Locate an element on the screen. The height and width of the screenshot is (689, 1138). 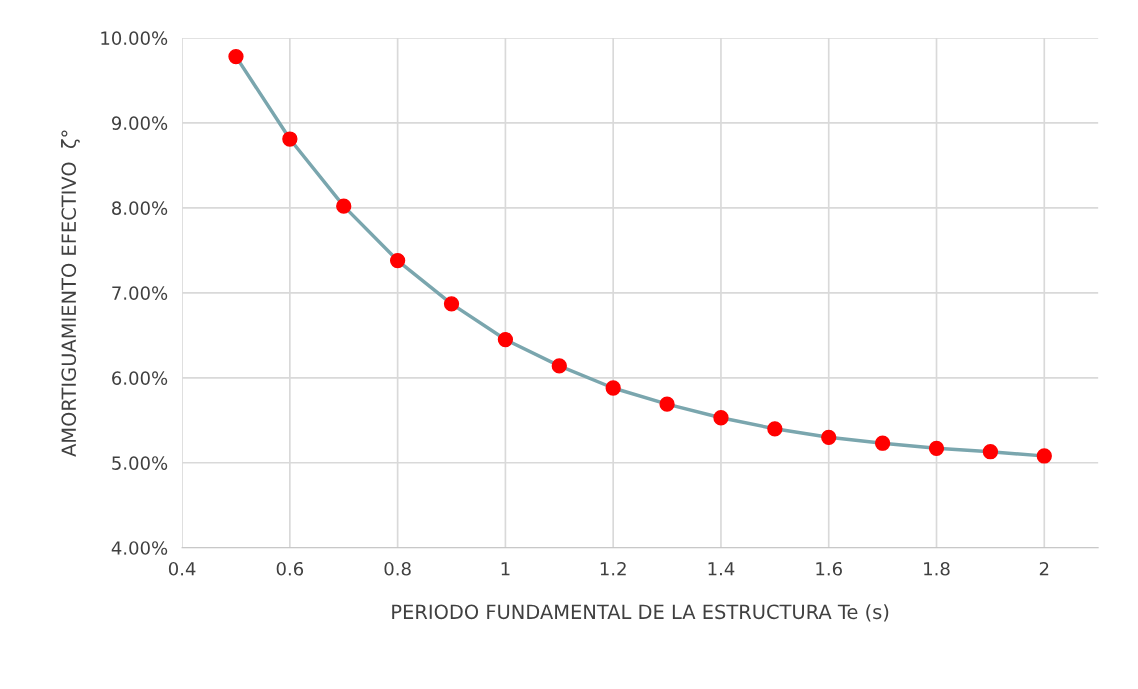
y-tick-label: 9.00% is located at coordinates (139, 123).